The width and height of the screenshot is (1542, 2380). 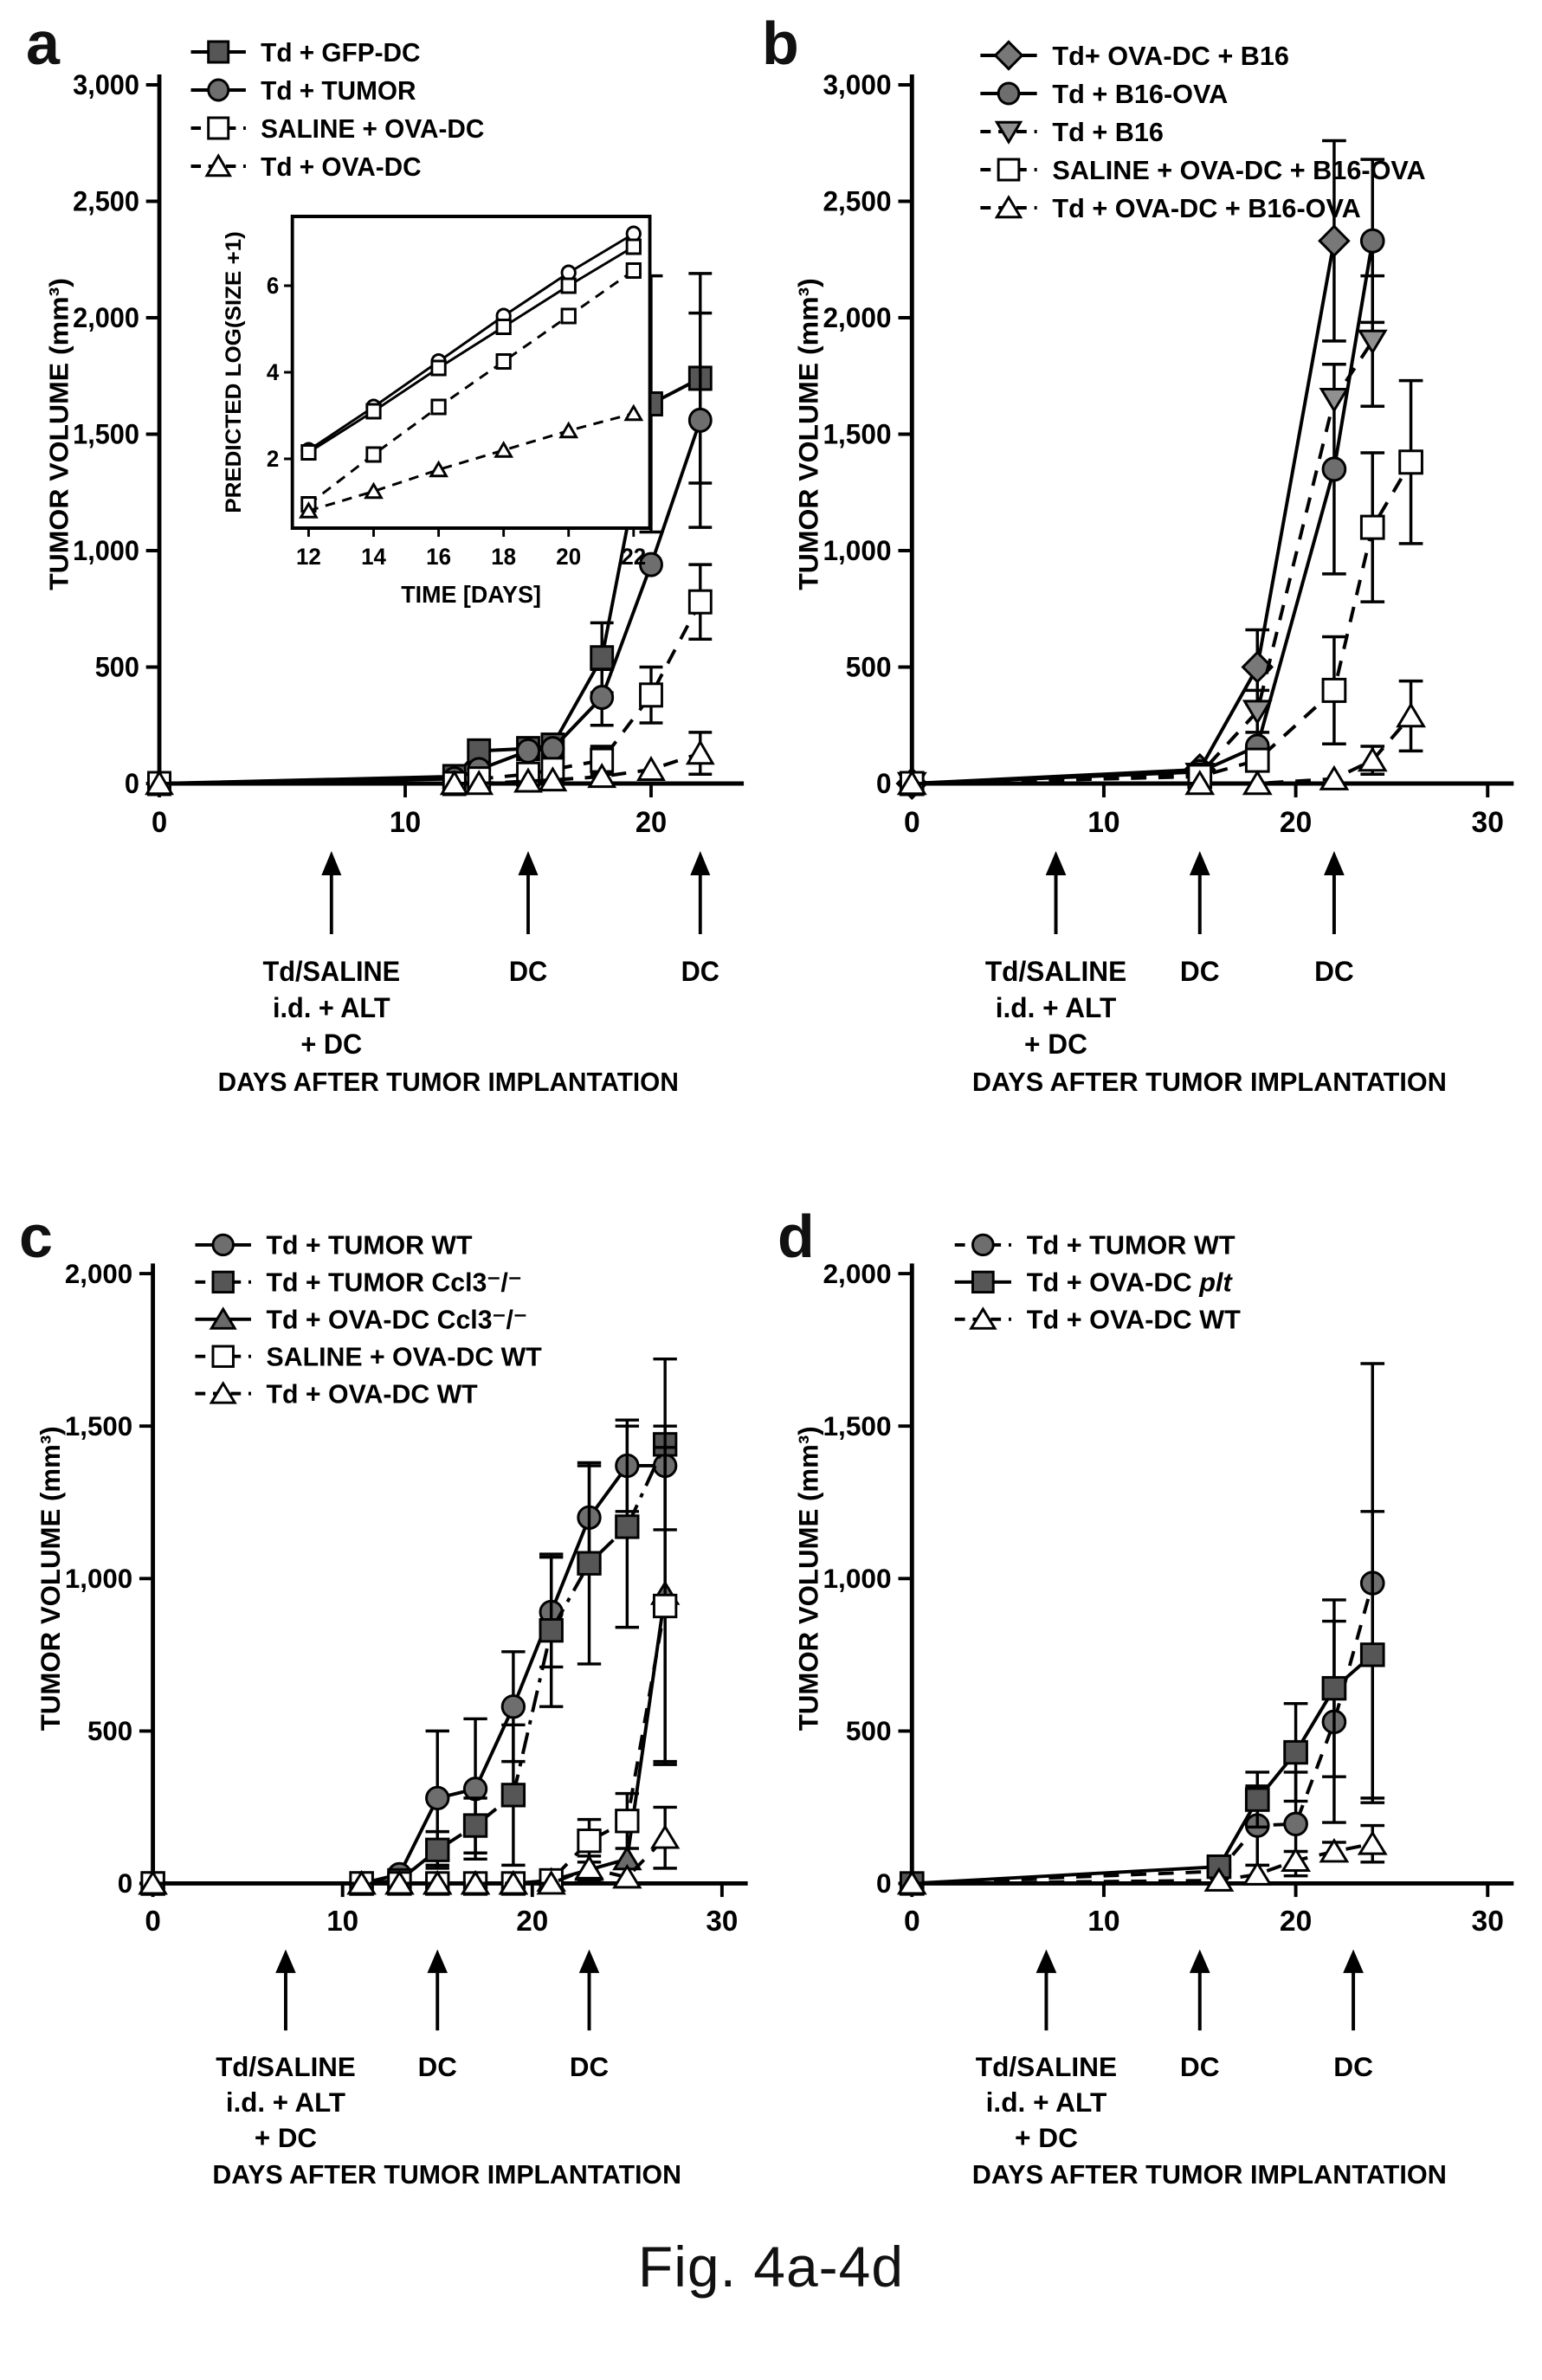 I want to click on panel-a-letter: a, so click(x=43, y=43).